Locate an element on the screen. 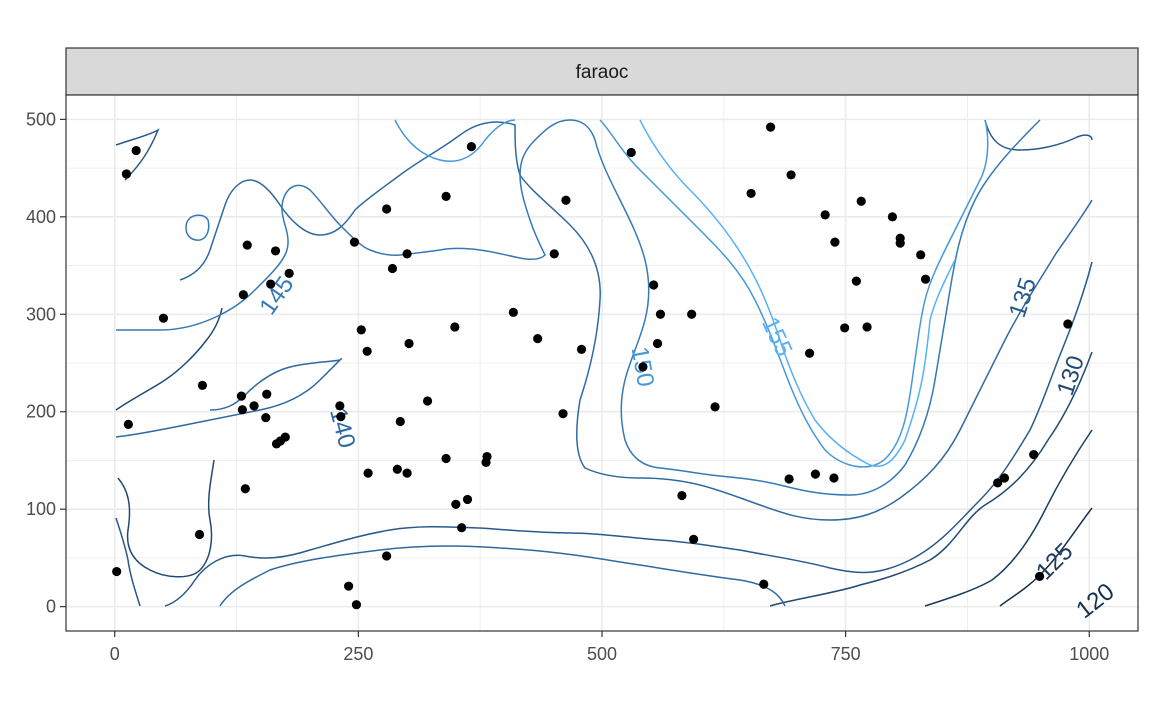 This screenshot has width=1152, height=711. y-tick-label: 100 is located at coordinates (41, 509).